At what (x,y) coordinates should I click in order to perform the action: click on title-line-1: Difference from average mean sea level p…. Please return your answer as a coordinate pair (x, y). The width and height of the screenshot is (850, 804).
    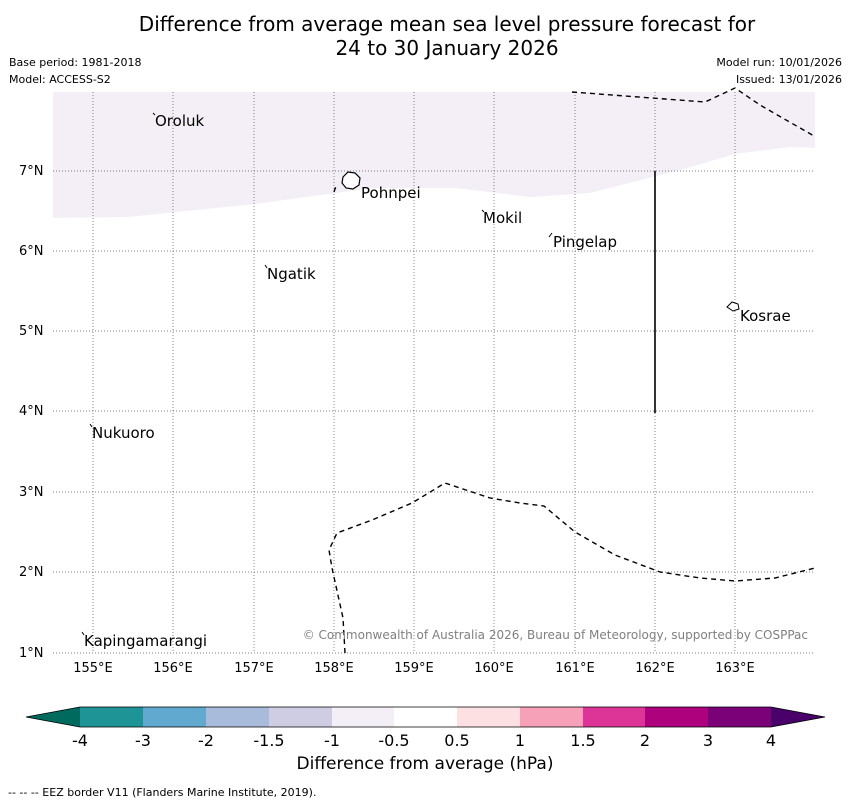
    Looking at the image, I should click on (447, 24).